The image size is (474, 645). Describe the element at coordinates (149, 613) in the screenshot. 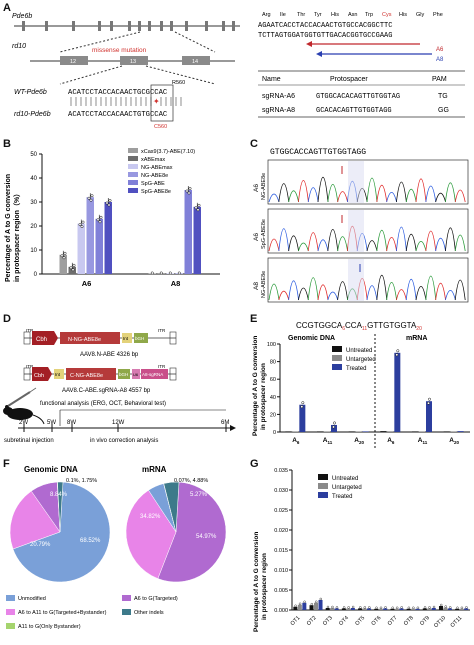

I see `f-legend-label: Other indels` at that location.